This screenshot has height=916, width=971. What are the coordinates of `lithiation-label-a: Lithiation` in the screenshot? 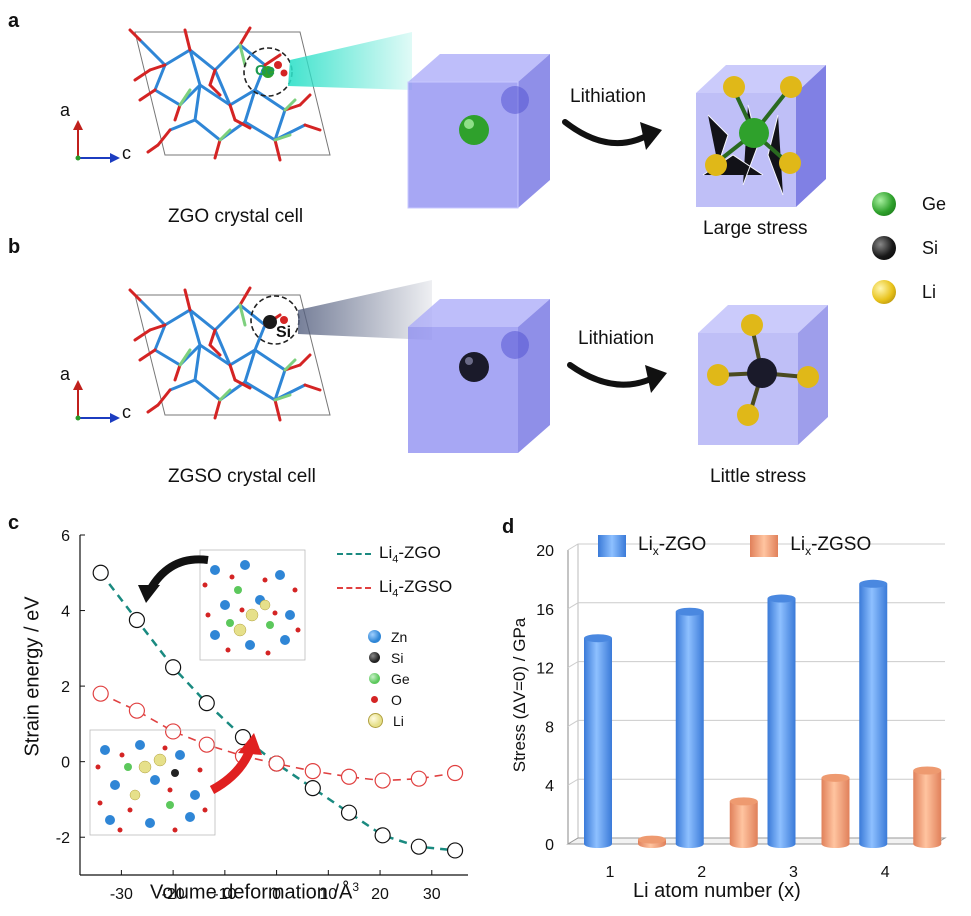 It's located at (608, 96).